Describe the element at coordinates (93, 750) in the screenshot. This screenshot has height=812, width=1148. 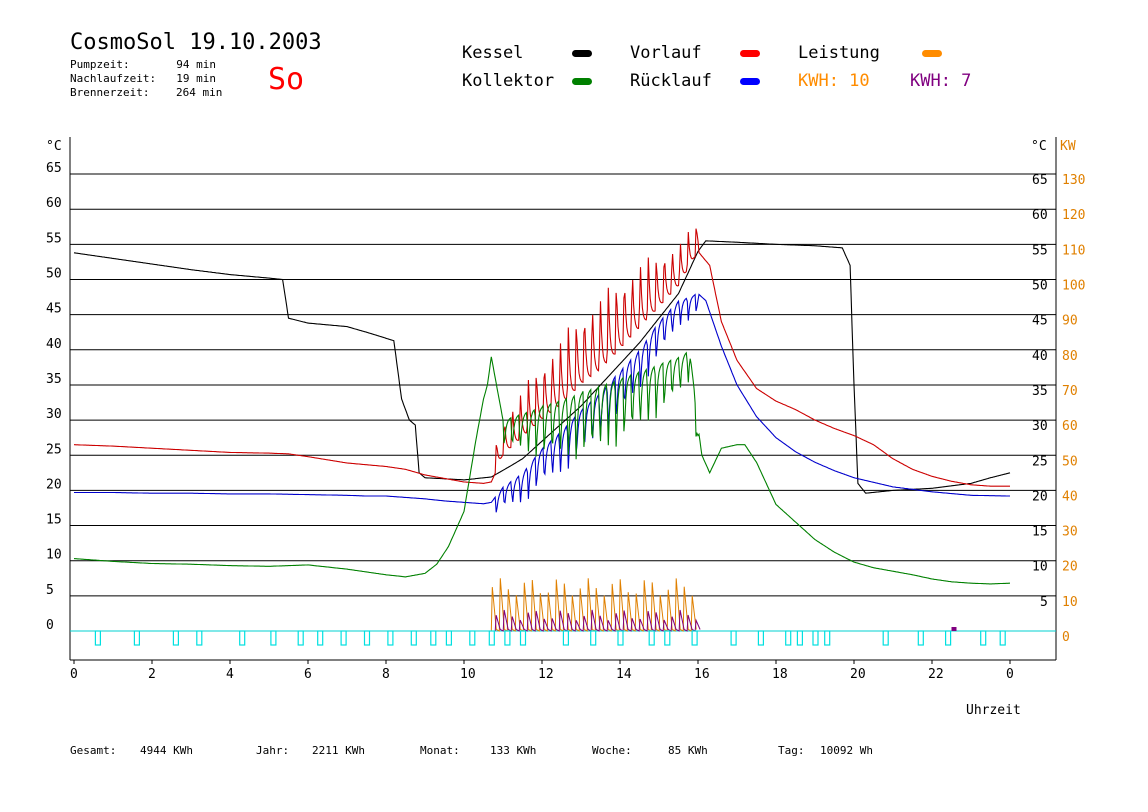
I see `footer-label-gesamt: Gesamt:` at that location.